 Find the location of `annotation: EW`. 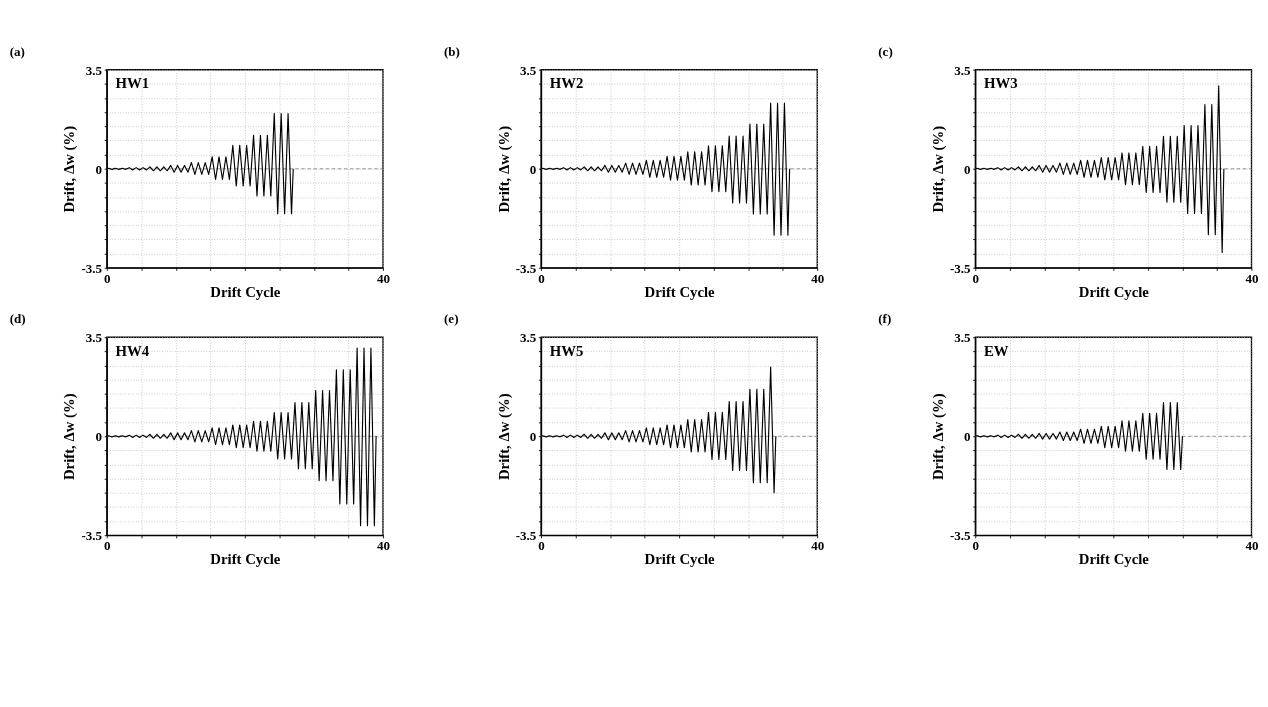

annotation: EW is located at coordinates (996, 350).